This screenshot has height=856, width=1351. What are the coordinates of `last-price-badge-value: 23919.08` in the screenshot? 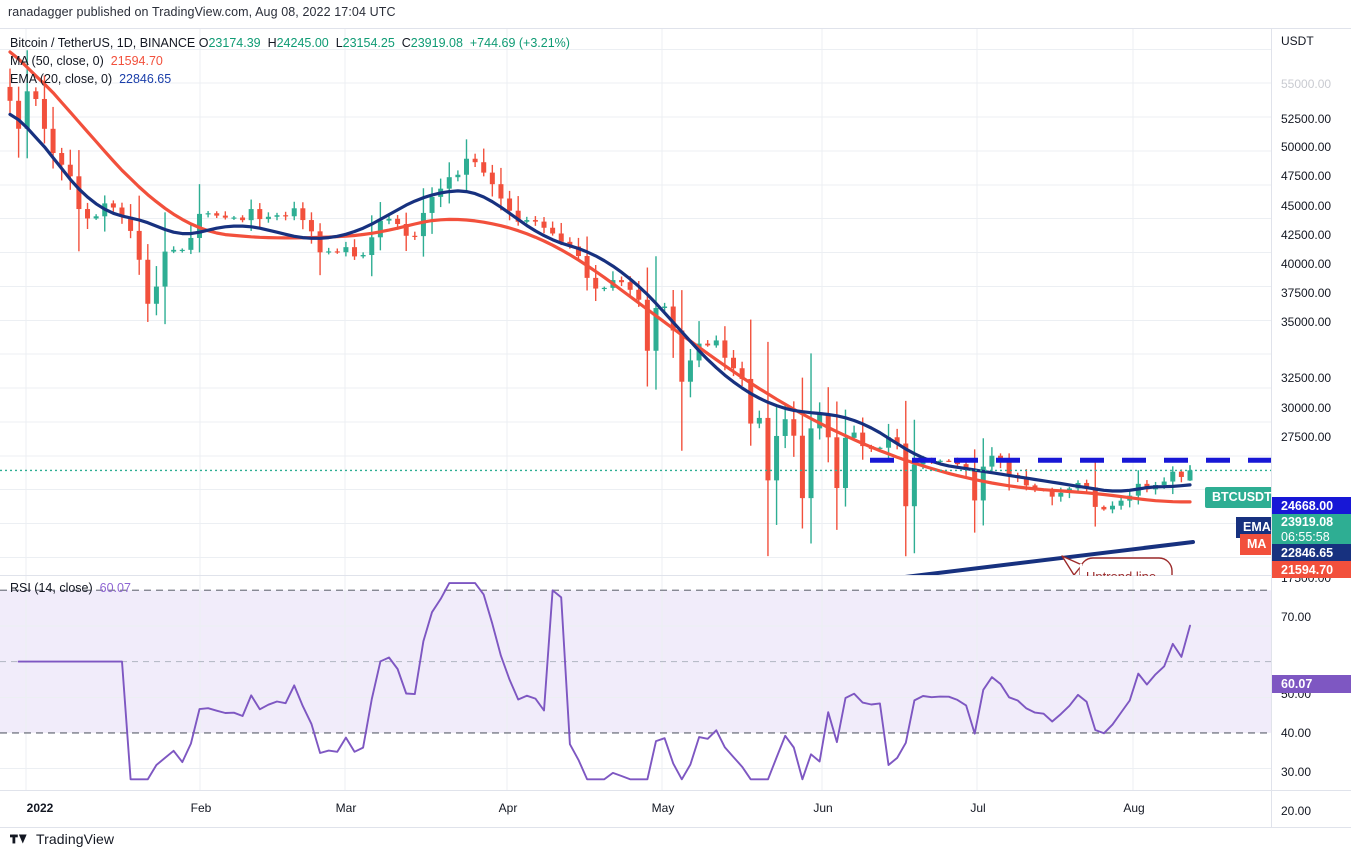 It's located at (1307, 521).